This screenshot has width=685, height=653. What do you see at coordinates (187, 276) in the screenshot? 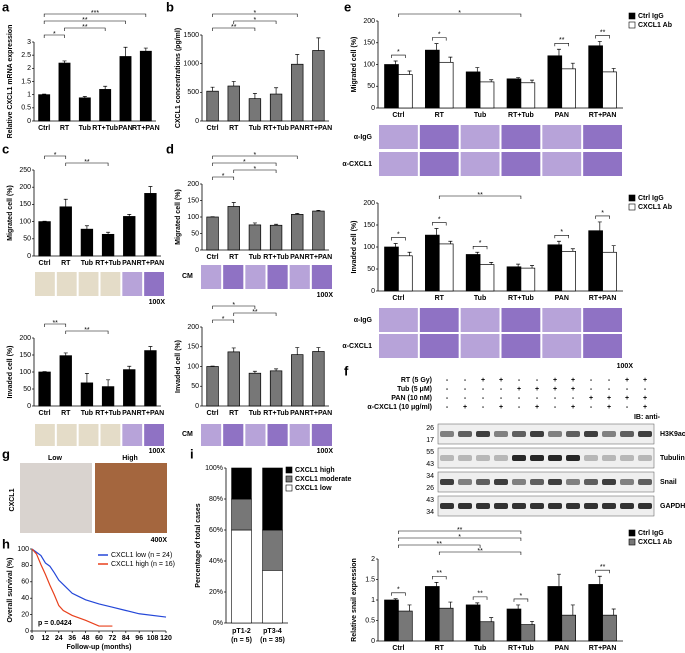
I see `cm-label: CM` at bounding box center [187, 276].